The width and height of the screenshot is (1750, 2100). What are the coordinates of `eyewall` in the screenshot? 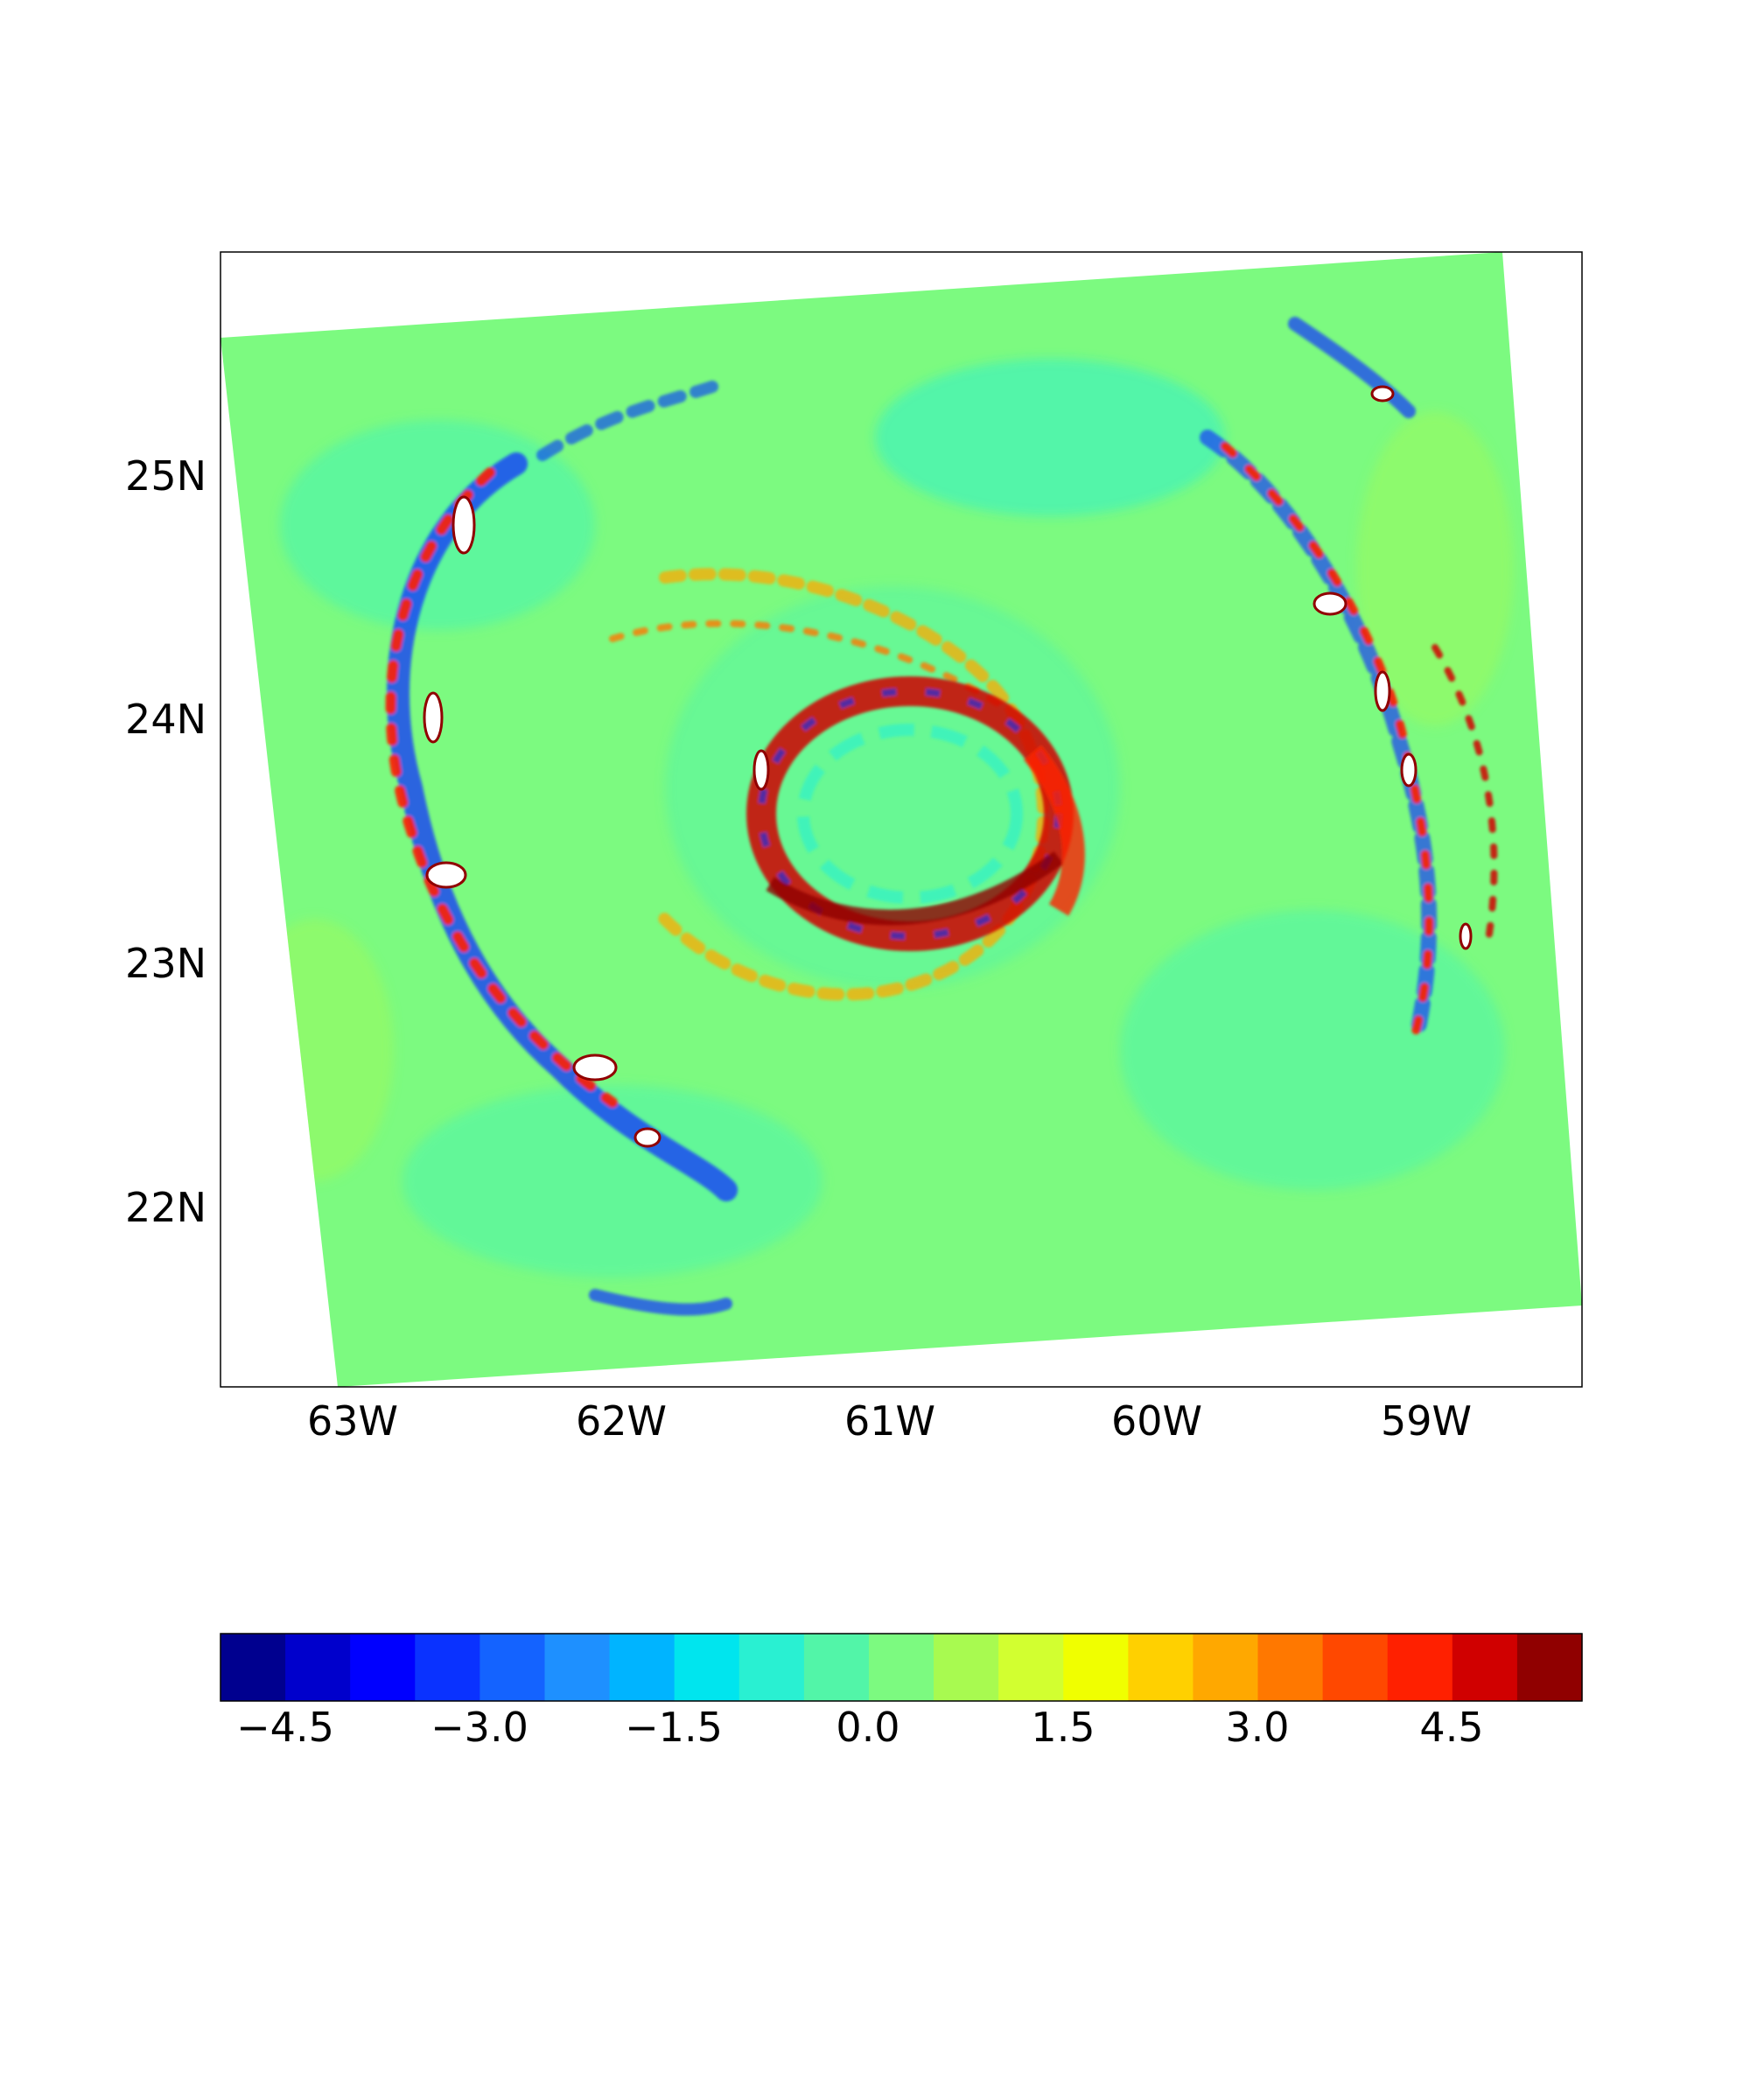 It's located at (915, 813).